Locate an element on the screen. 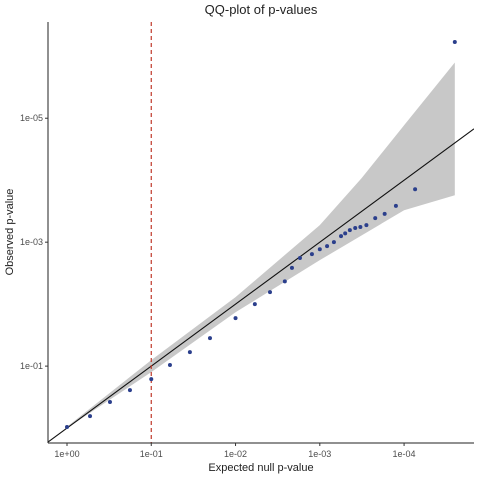 The height and width of the screenshot is (485, 480). y-axis-label: Observed p-value is located at coordinates (10, 232).